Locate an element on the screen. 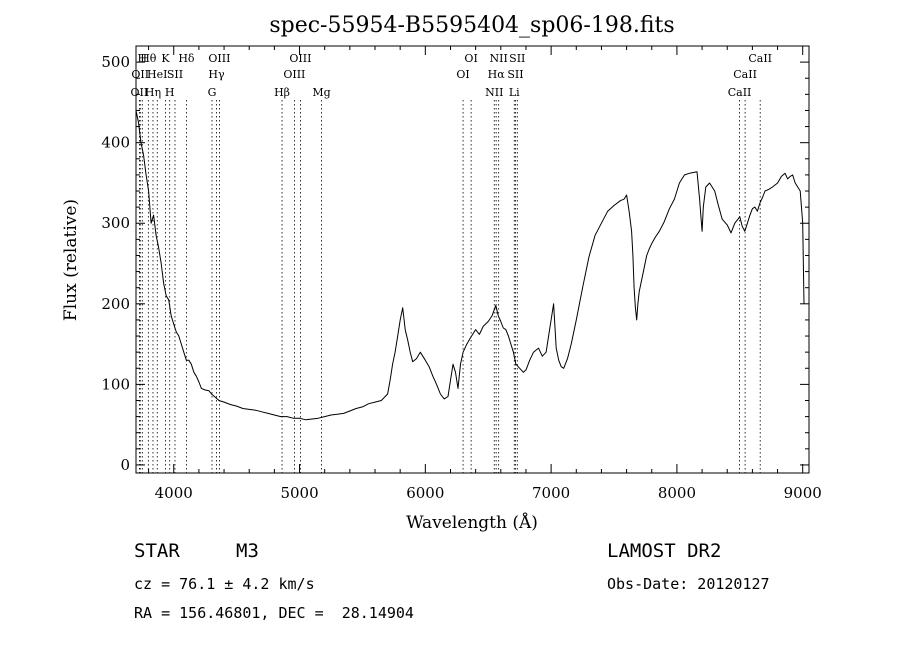 The image size is (900, 650). x-tick-label: 7000 is located at coordinates (551, 493).